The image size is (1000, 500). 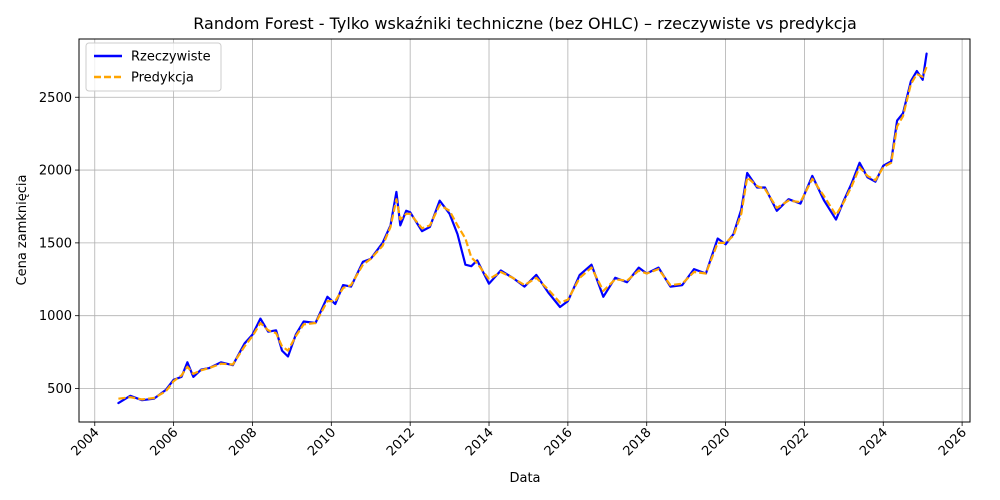 I want to click on x-tick-label: 2020, so click(x=716, y=442).